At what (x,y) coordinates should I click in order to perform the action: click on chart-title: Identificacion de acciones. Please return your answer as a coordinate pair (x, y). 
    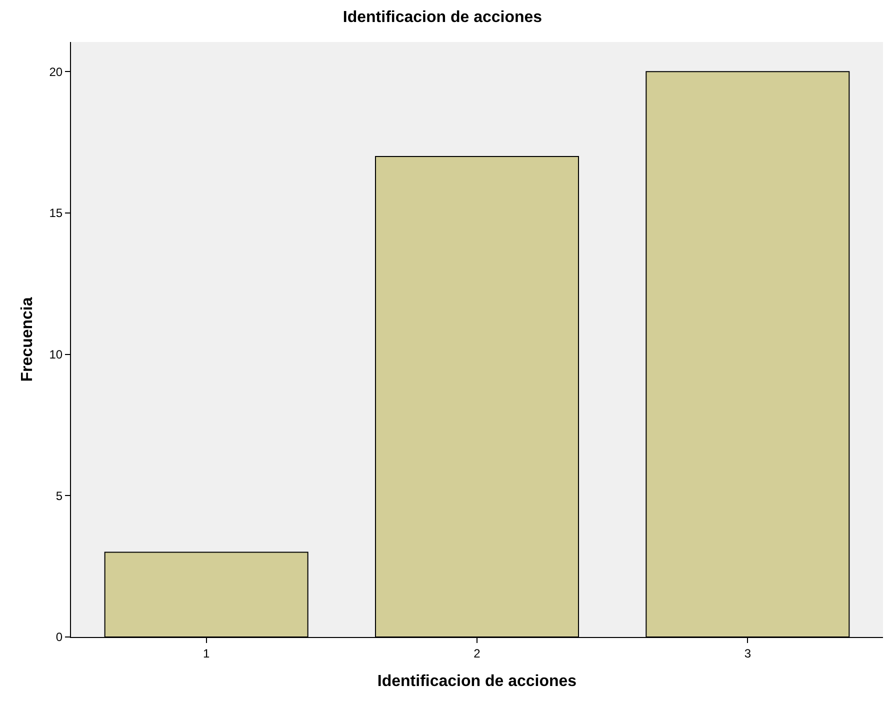
    Looking at the image, I should click on (442, 17).